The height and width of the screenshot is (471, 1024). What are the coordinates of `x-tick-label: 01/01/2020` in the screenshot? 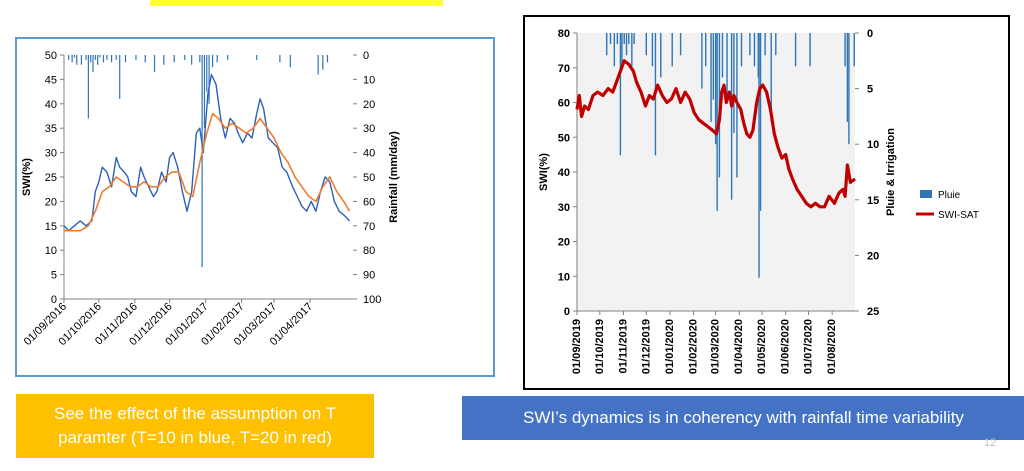 It's located at (670, 346).